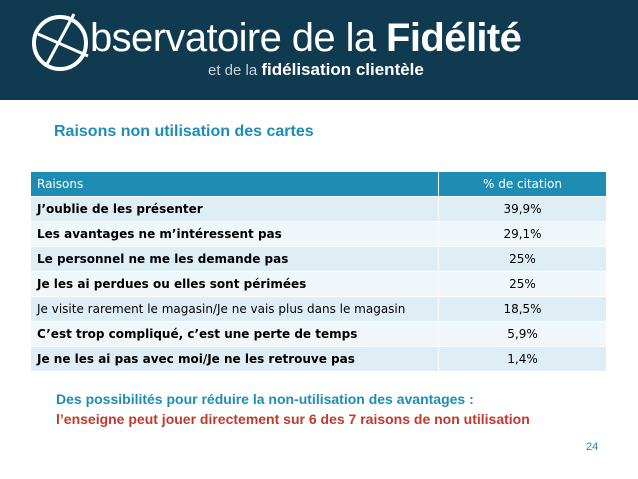 The height and width of the screenshot is (479, 638). Describe the element at coordinates (522, 209) in the screenshot. I see `percent-cell: 39,9%` at that location.